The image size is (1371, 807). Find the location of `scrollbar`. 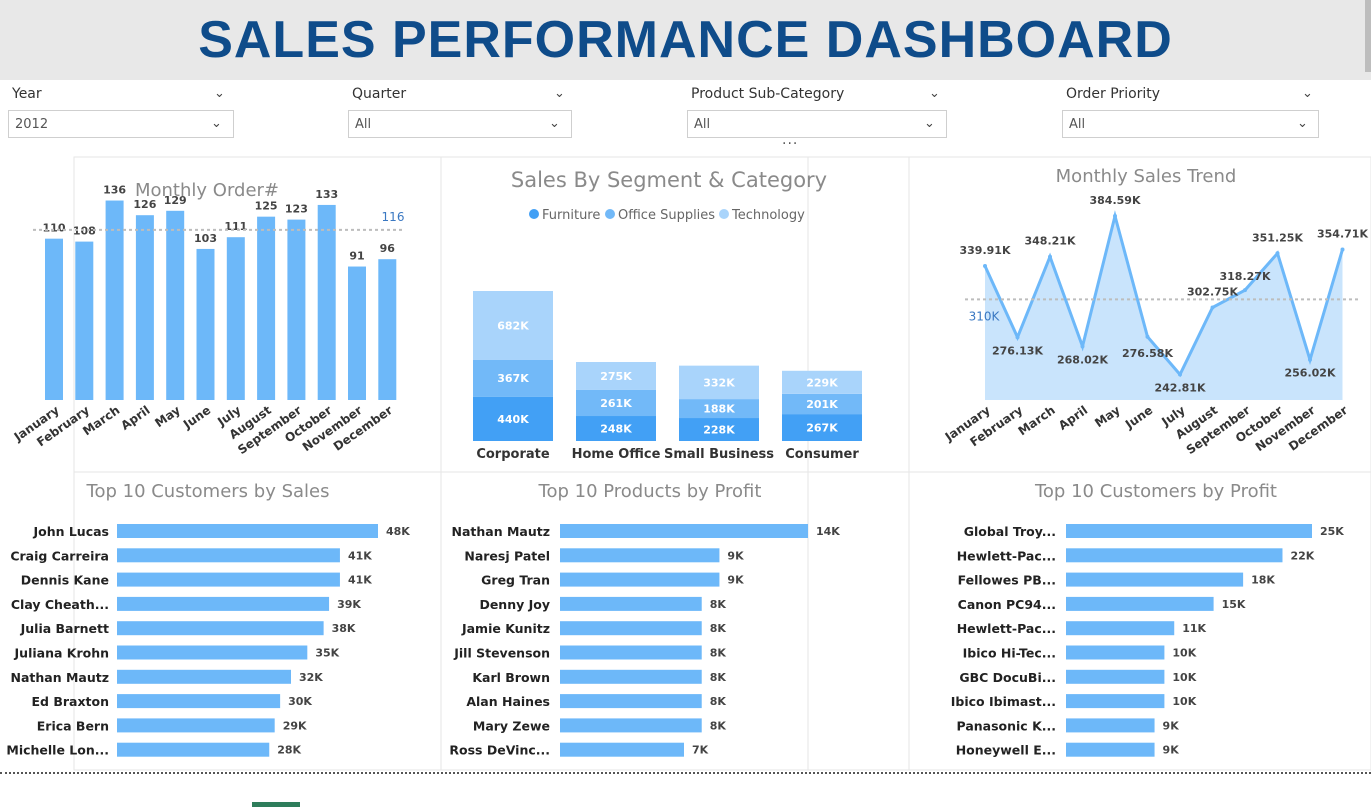

scrollbar is located at coordinates (1368, 36).